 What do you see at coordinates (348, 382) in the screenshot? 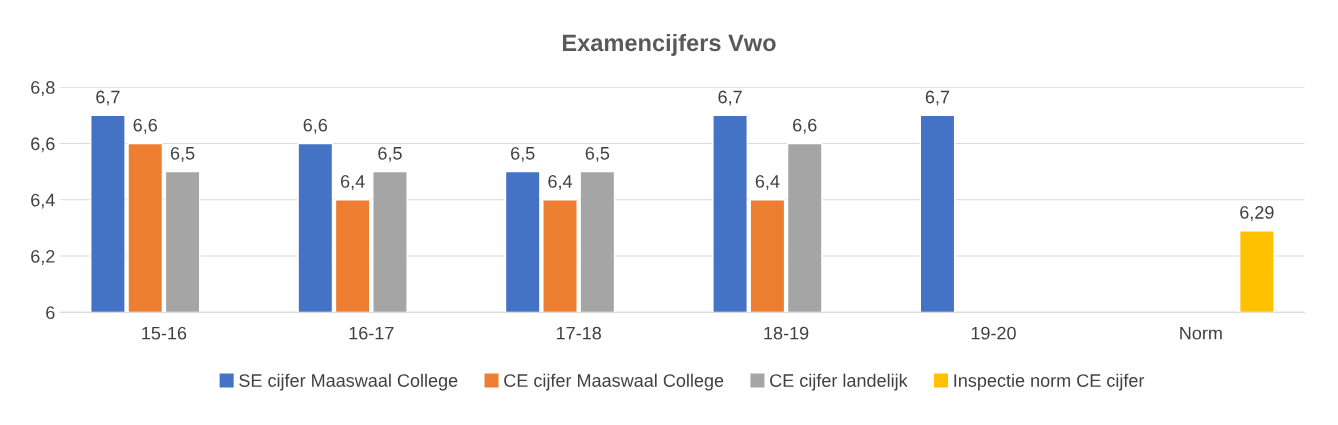
I see `legend-label: SE cijfer Maaswaal College` at bounding box center [348, 382].